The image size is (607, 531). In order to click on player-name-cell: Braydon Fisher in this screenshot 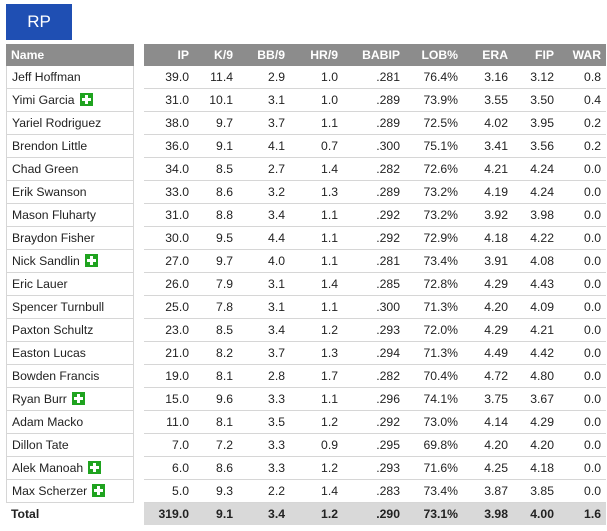, I will do `click(70, 238)`.